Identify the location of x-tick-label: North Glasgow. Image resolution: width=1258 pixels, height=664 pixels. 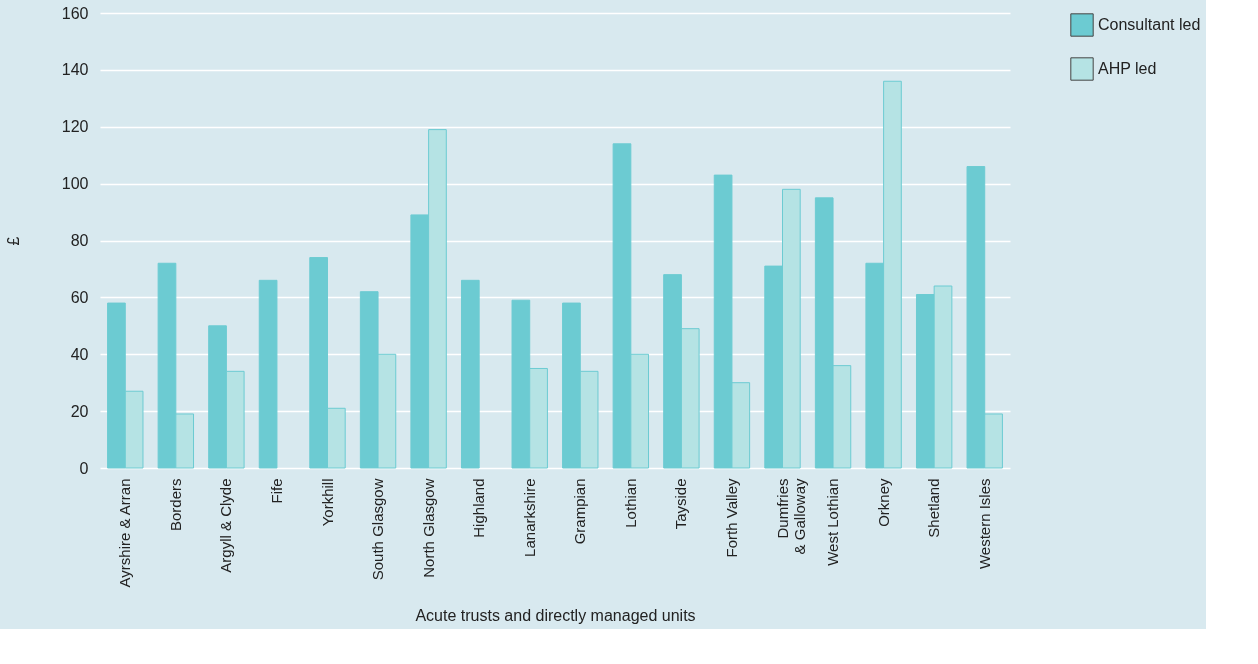
(428, 528).